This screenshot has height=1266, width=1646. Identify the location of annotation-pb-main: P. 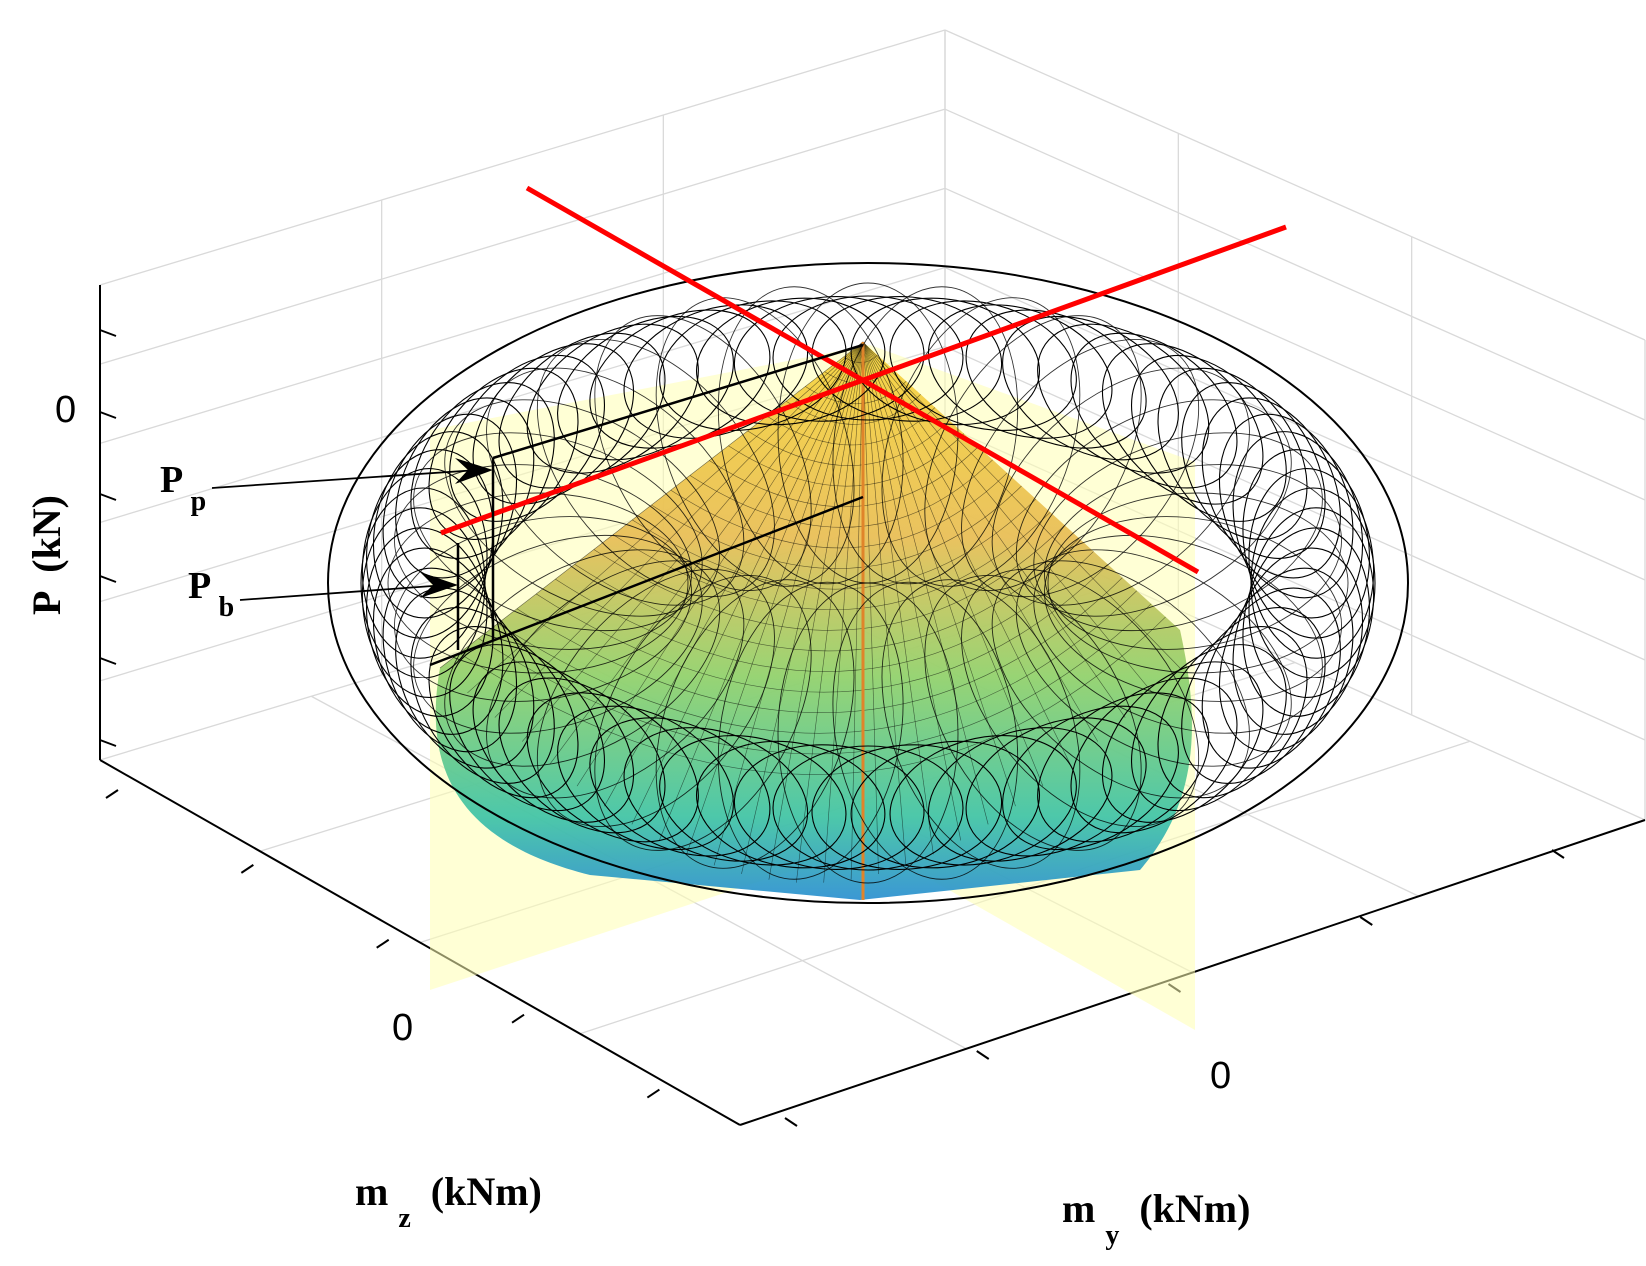
(199, 586).